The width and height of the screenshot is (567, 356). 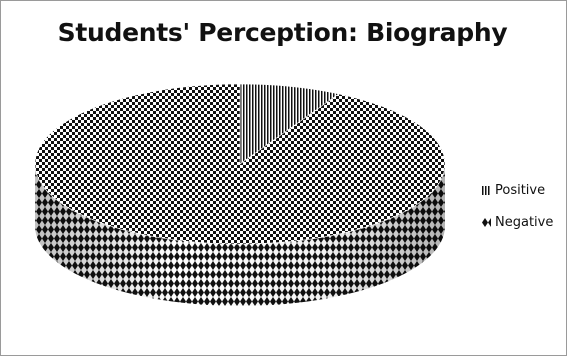 What do you see at coordinates (524, 222) in the screenshot?
I see `legend-label-negative: Negative` at bounding box center [524, 222].